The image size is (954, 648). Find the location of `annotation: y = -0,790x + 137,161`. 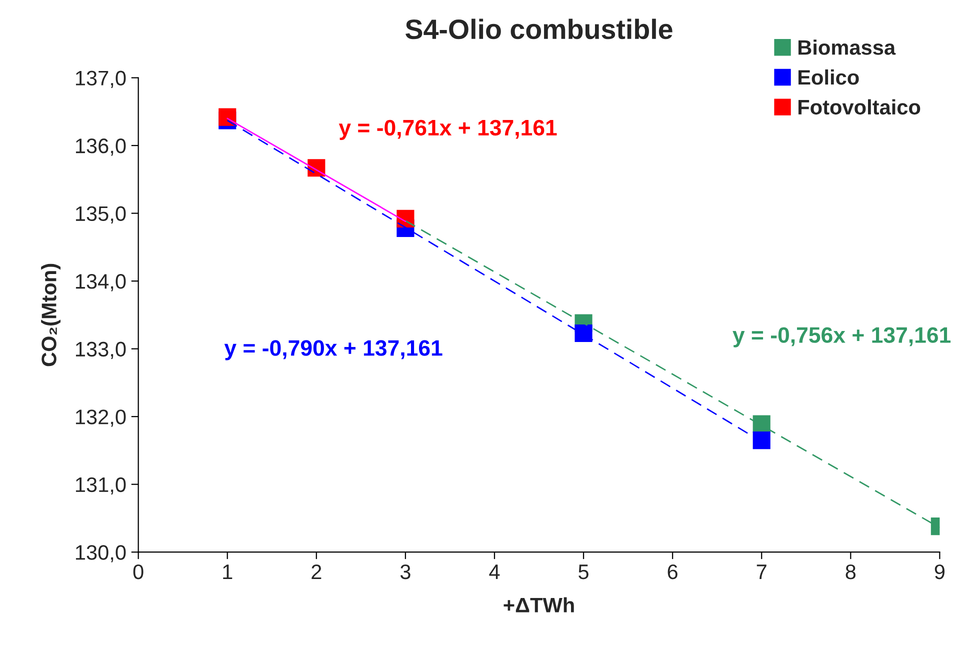

annotation: y = -0,790x + 137,161 is located at coordinates (333, 350).